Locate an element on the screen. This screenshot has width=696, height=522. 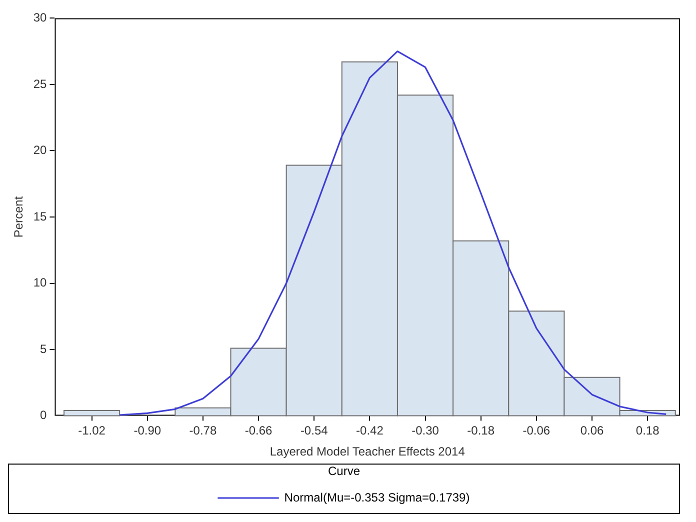
y-tick-label: 15 is located at coordinates (40, 216).